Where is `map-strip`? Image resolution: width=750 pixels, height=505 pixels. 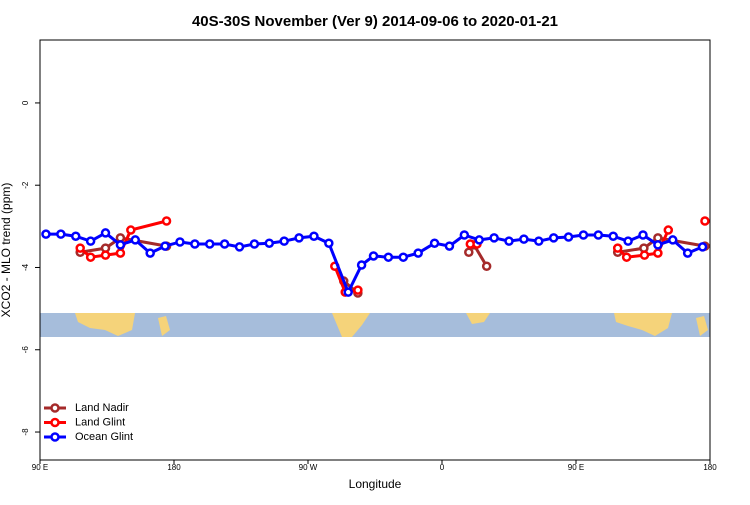 map-strip is located at coordinates (375, 325).